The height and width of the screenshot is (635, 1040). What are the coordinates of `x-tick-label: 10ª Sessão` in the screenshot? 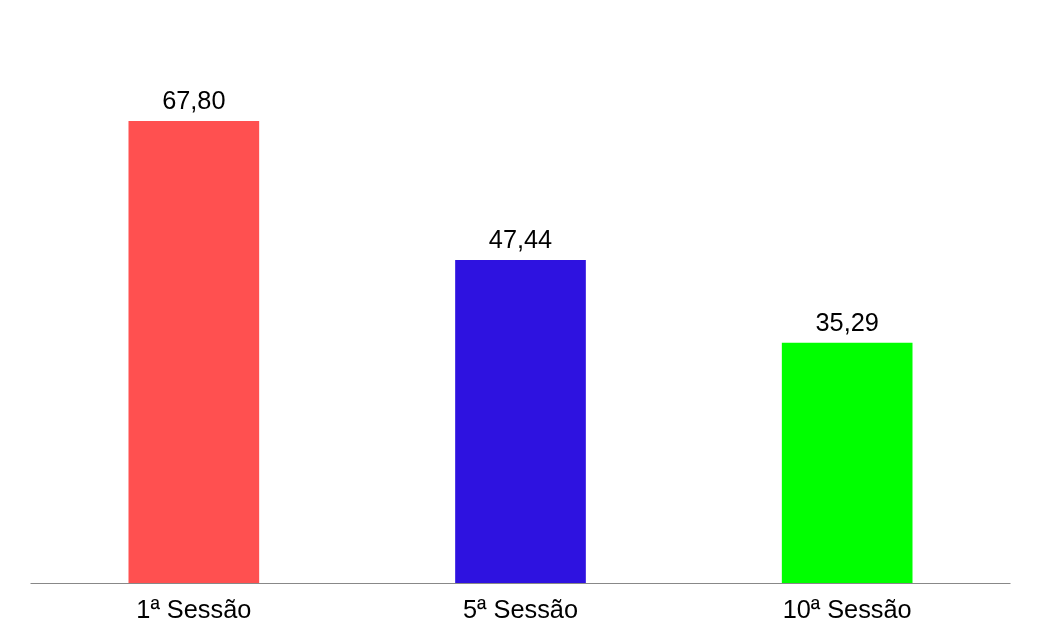 It's located at (847, 608).